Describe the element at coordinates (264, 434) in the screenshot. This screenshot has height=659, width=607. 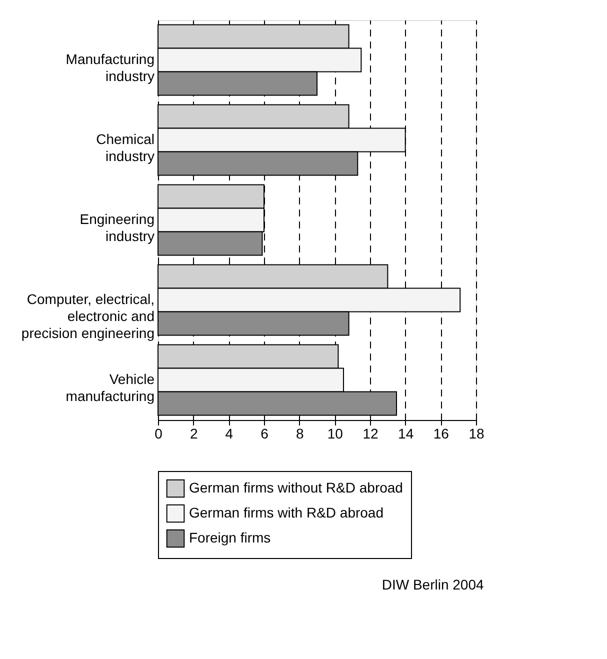
I see `x-tick-label: 6` at that location.